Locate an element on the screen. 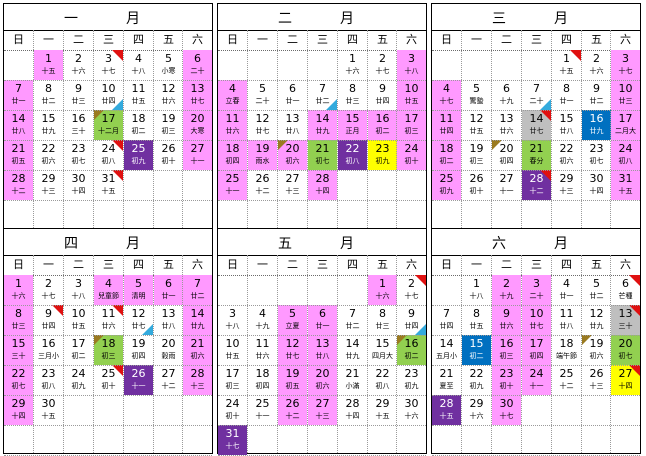  day-cell: 6 芒種 is located at coordinates (625, 290).